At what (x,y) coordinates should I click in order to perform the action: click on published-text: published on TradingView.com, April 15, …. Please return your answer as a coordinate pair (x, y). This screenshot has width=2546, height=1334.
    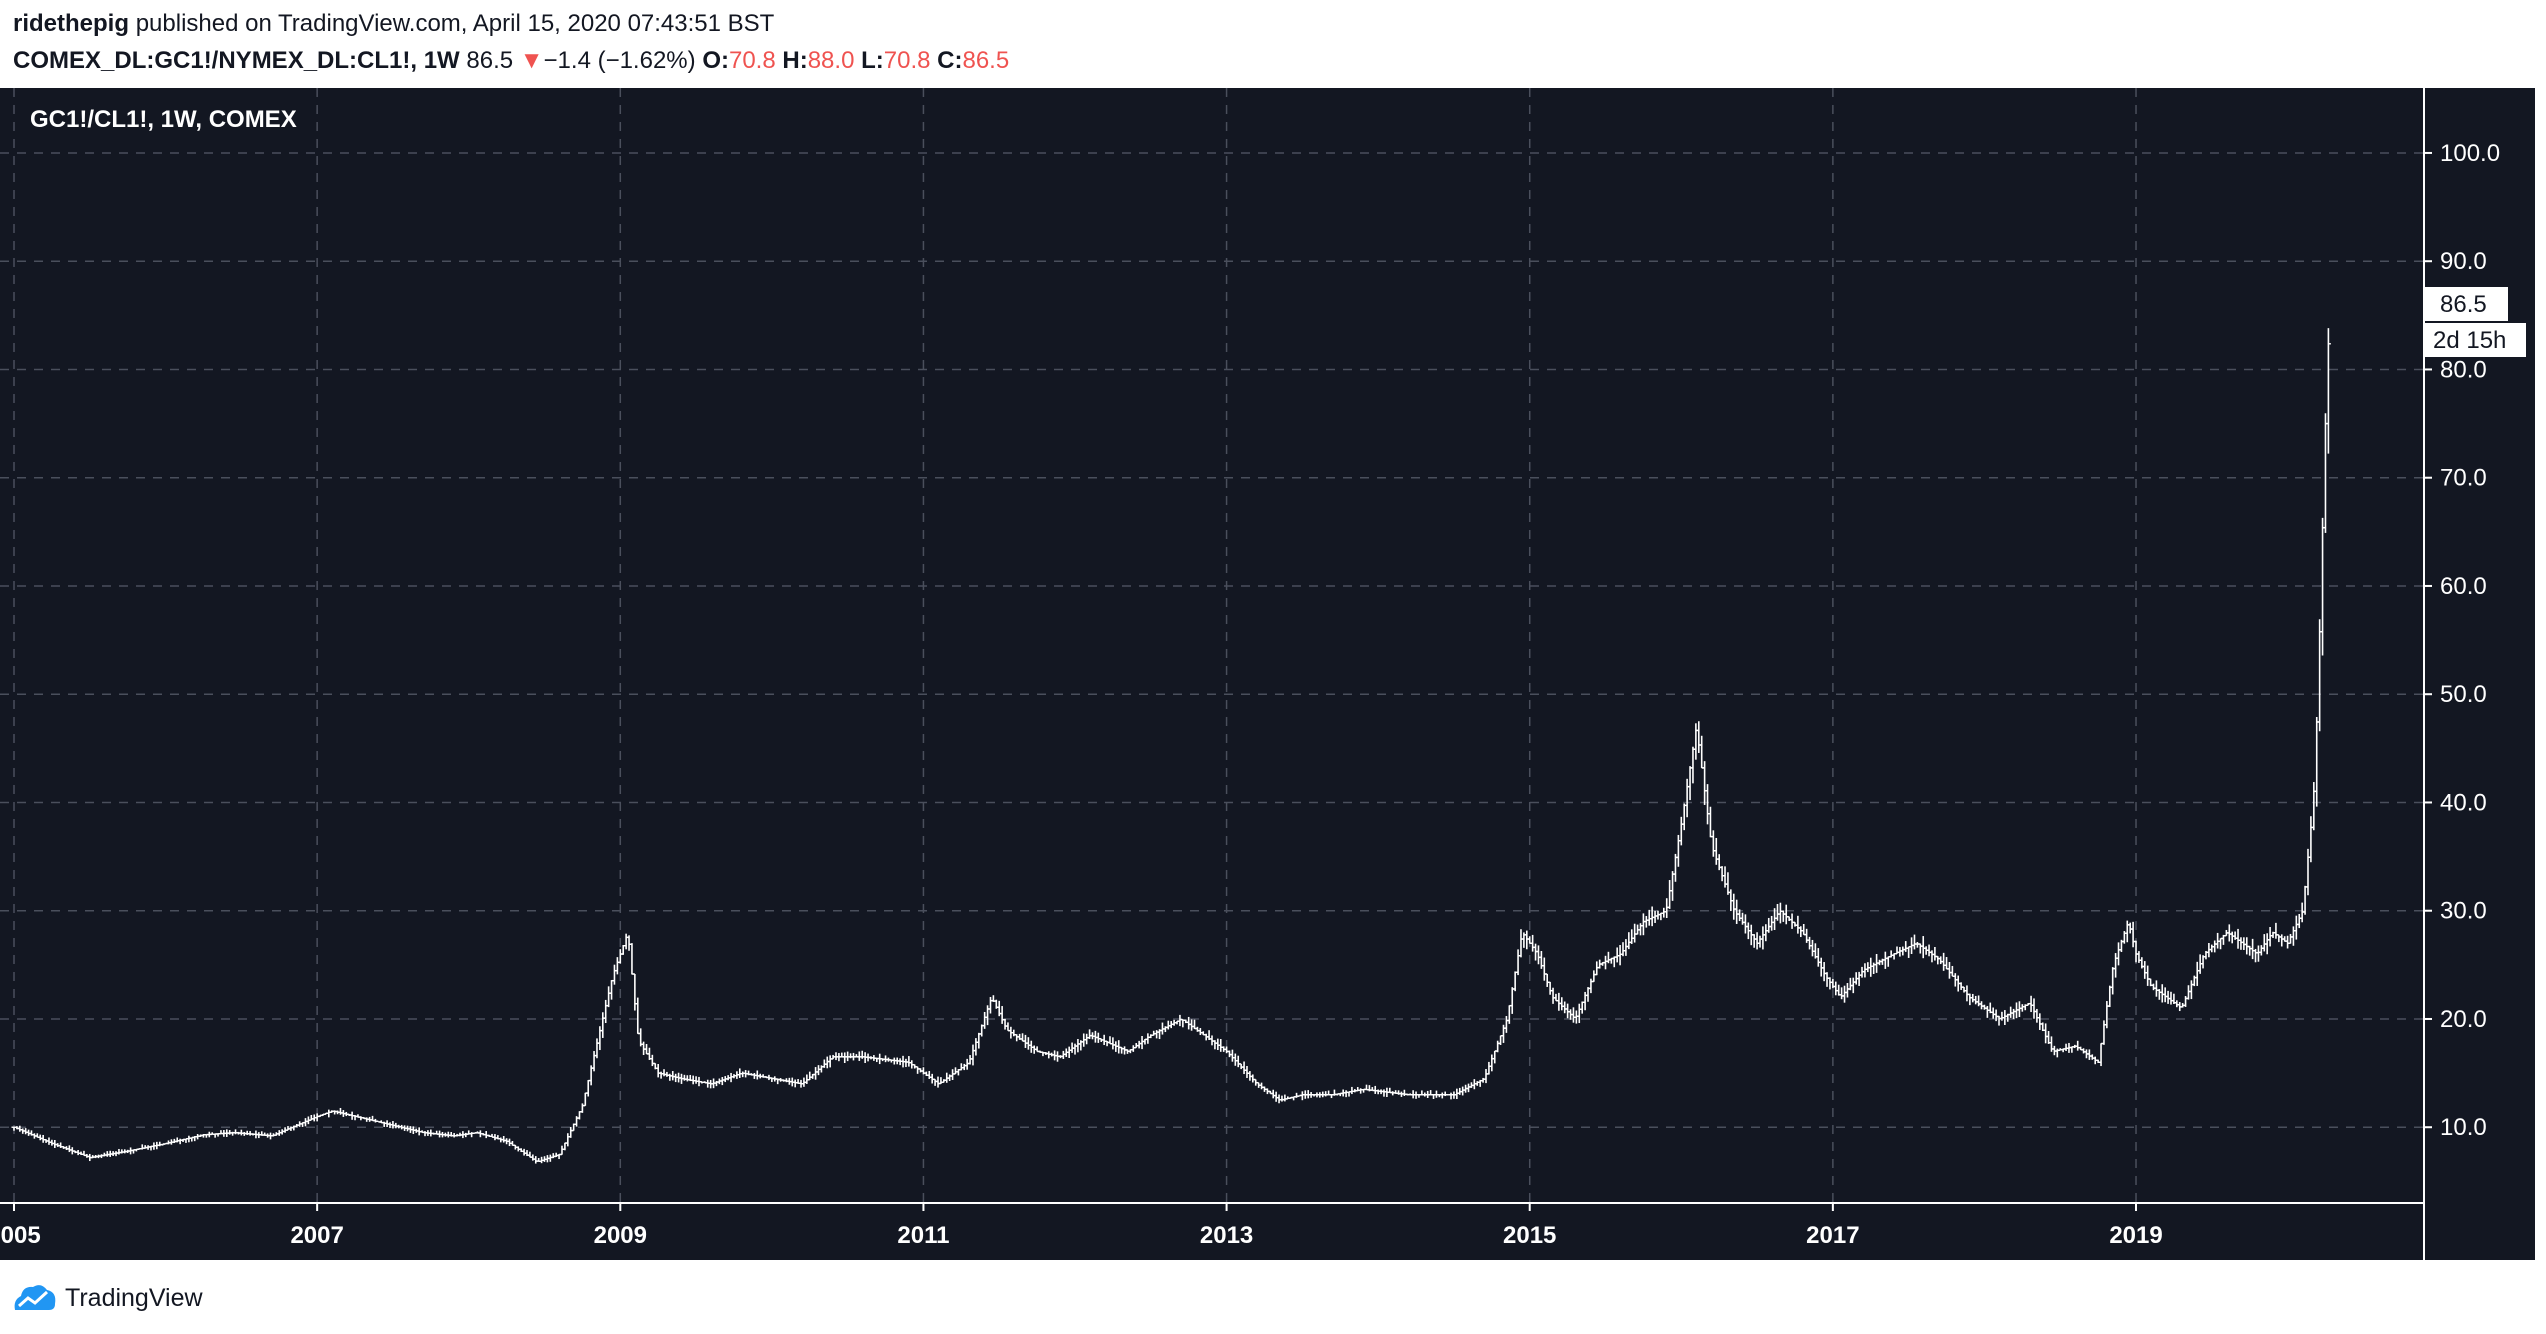
    Looking at the image, I should click on (455, 23).